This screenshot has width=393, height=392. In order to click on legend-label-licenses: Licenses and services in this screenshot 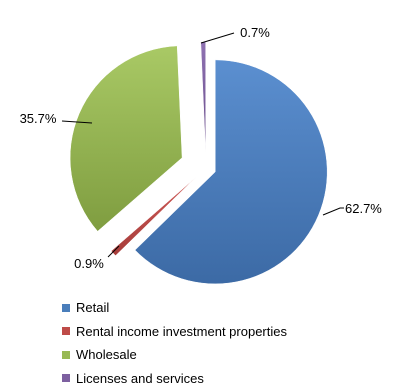, I will do `click(140, 378)`.